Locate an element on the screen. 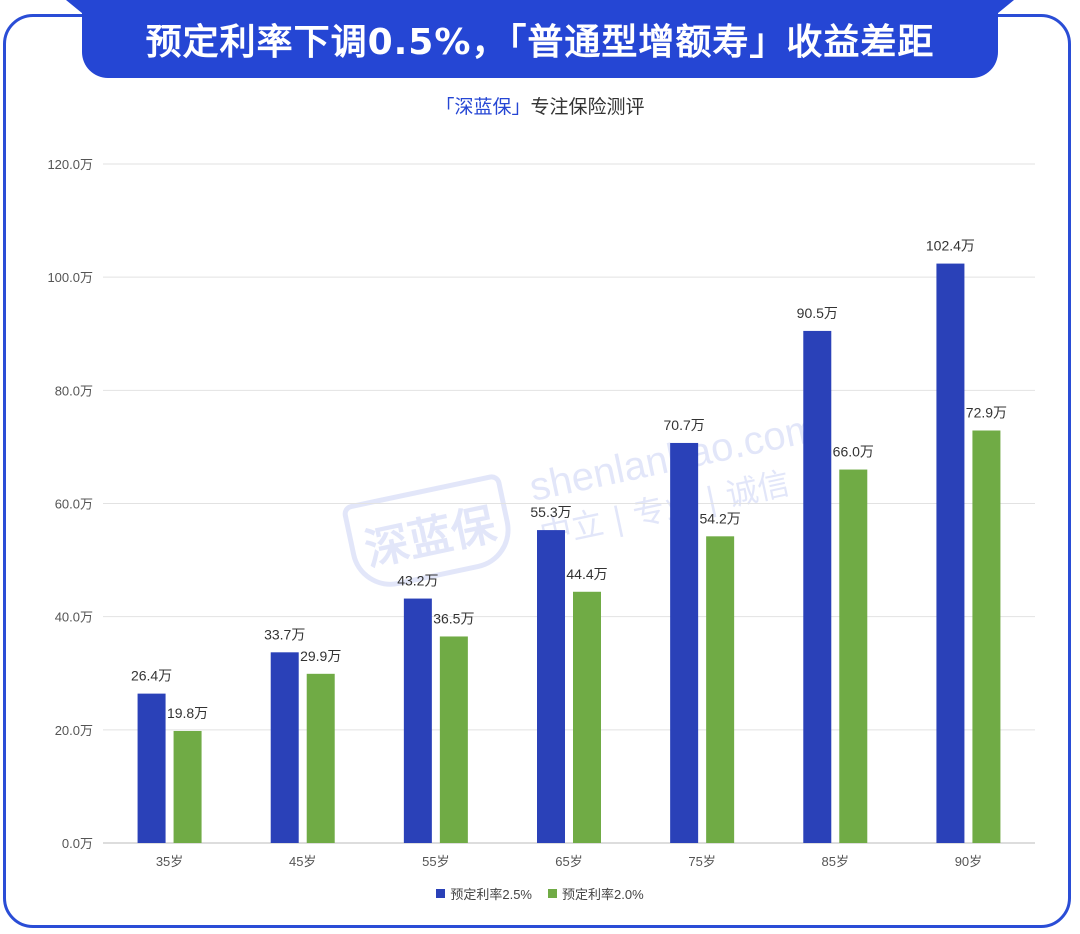 The width and height of the screenshot is (1080, 934). data-label: 55.3万 is located at coordinates (550, 512).